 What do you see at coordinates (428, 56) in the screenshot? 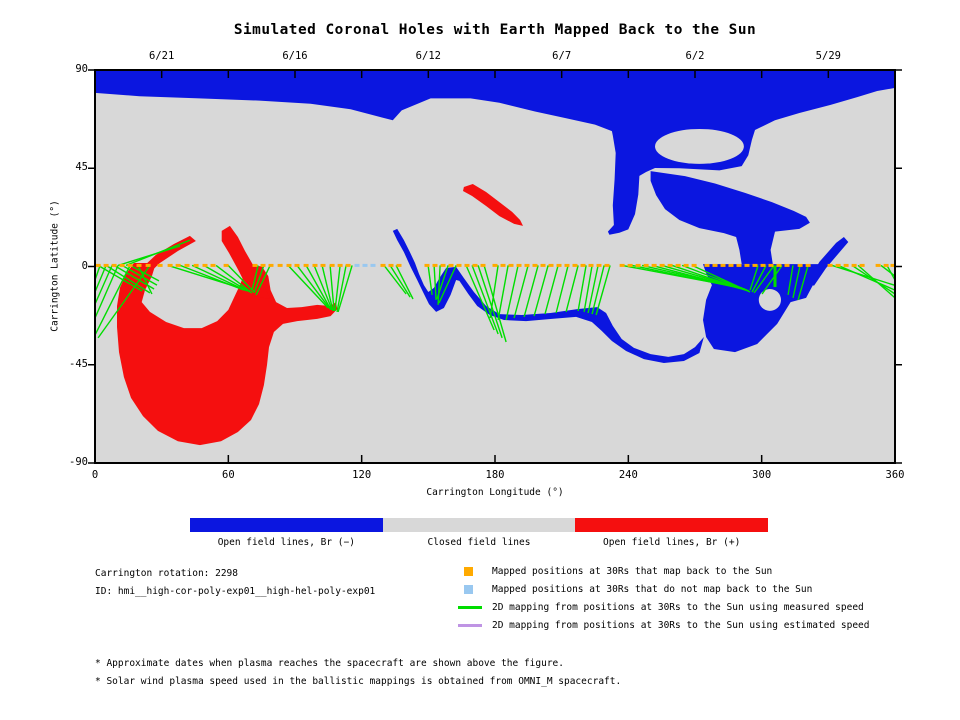
I see `top-date-label: 6/12` at bounding box center [428, 56].